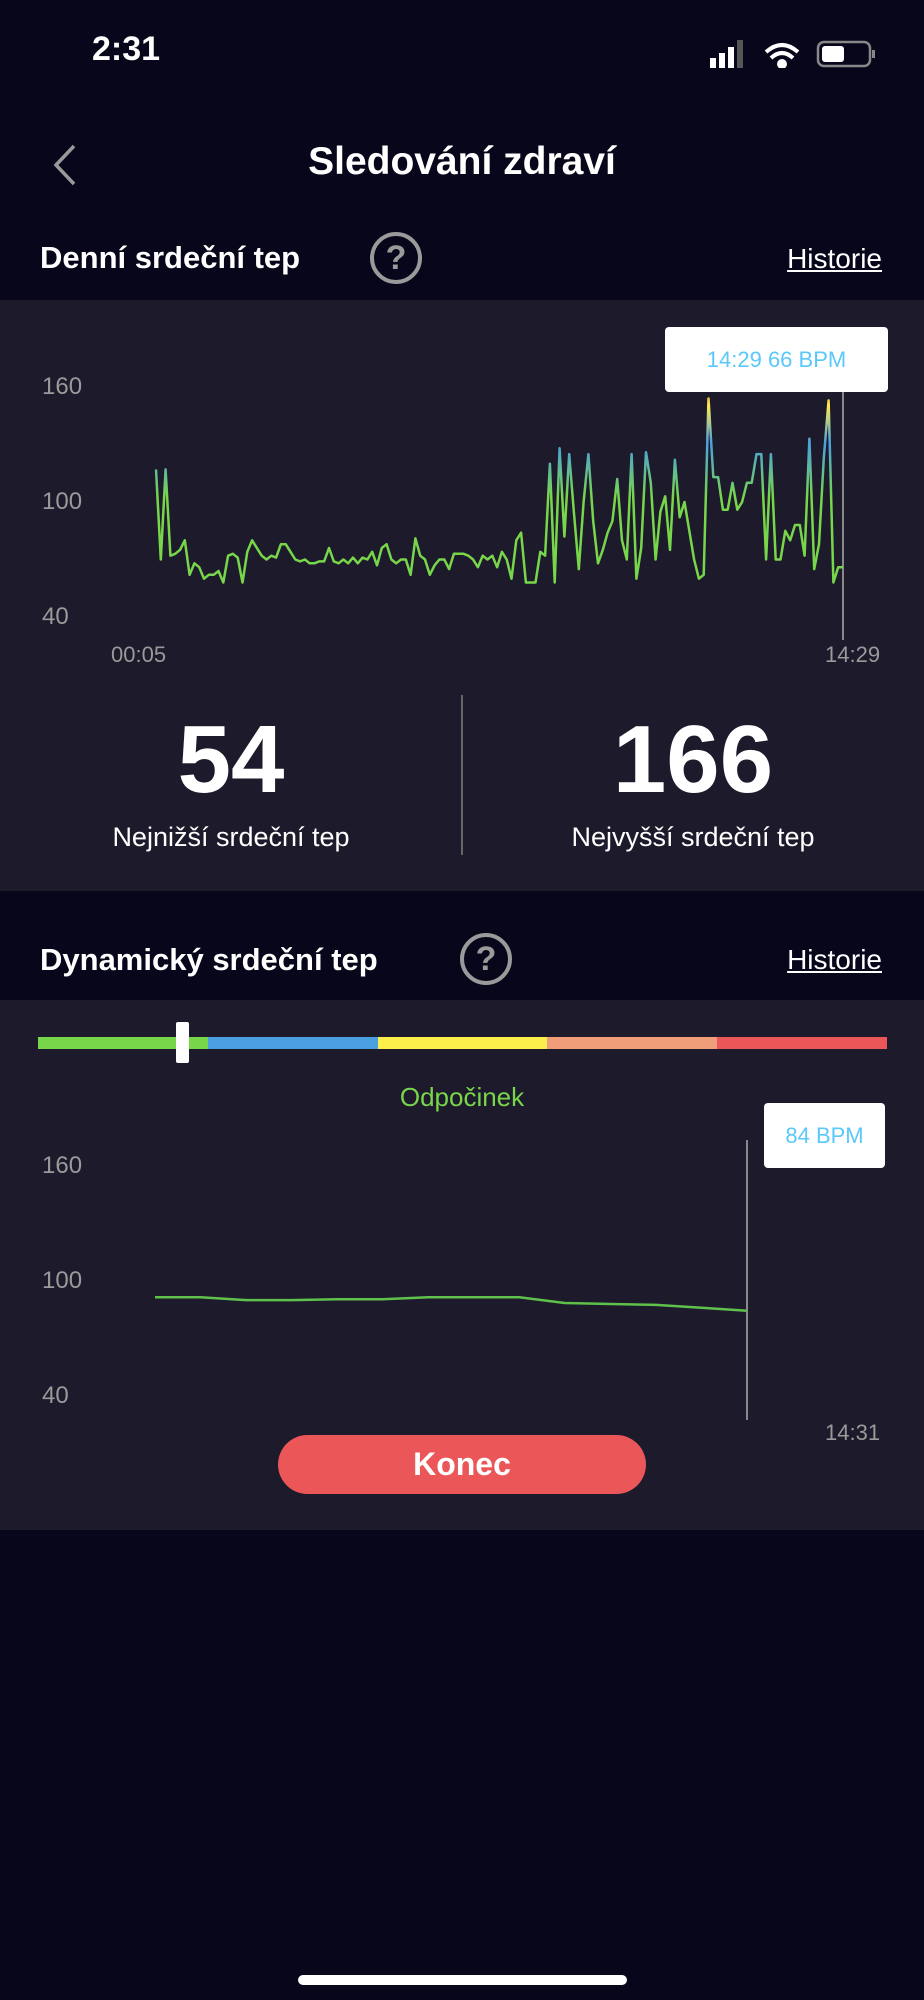 The width and height of the screenshot is (924, 2000). I want to click on dynamic-history-link: Historie, so click(834, 959).